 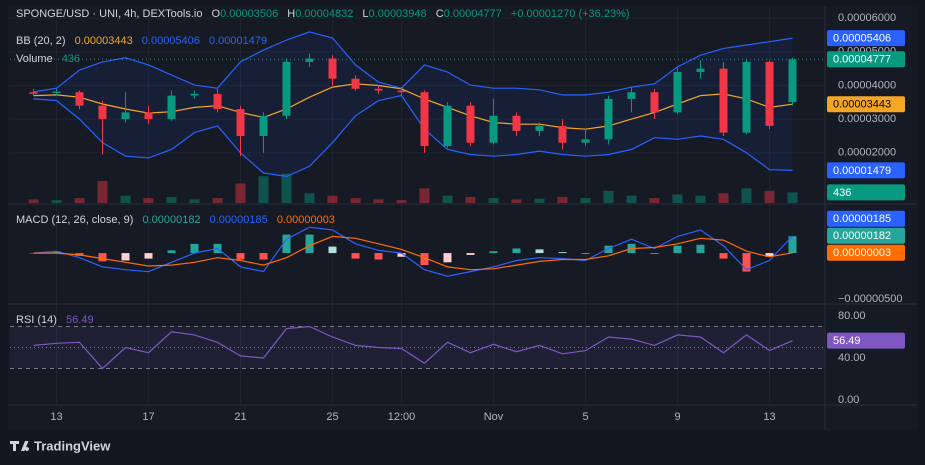 I want to click on ohlc-key: H, so click(x=291, y=14).